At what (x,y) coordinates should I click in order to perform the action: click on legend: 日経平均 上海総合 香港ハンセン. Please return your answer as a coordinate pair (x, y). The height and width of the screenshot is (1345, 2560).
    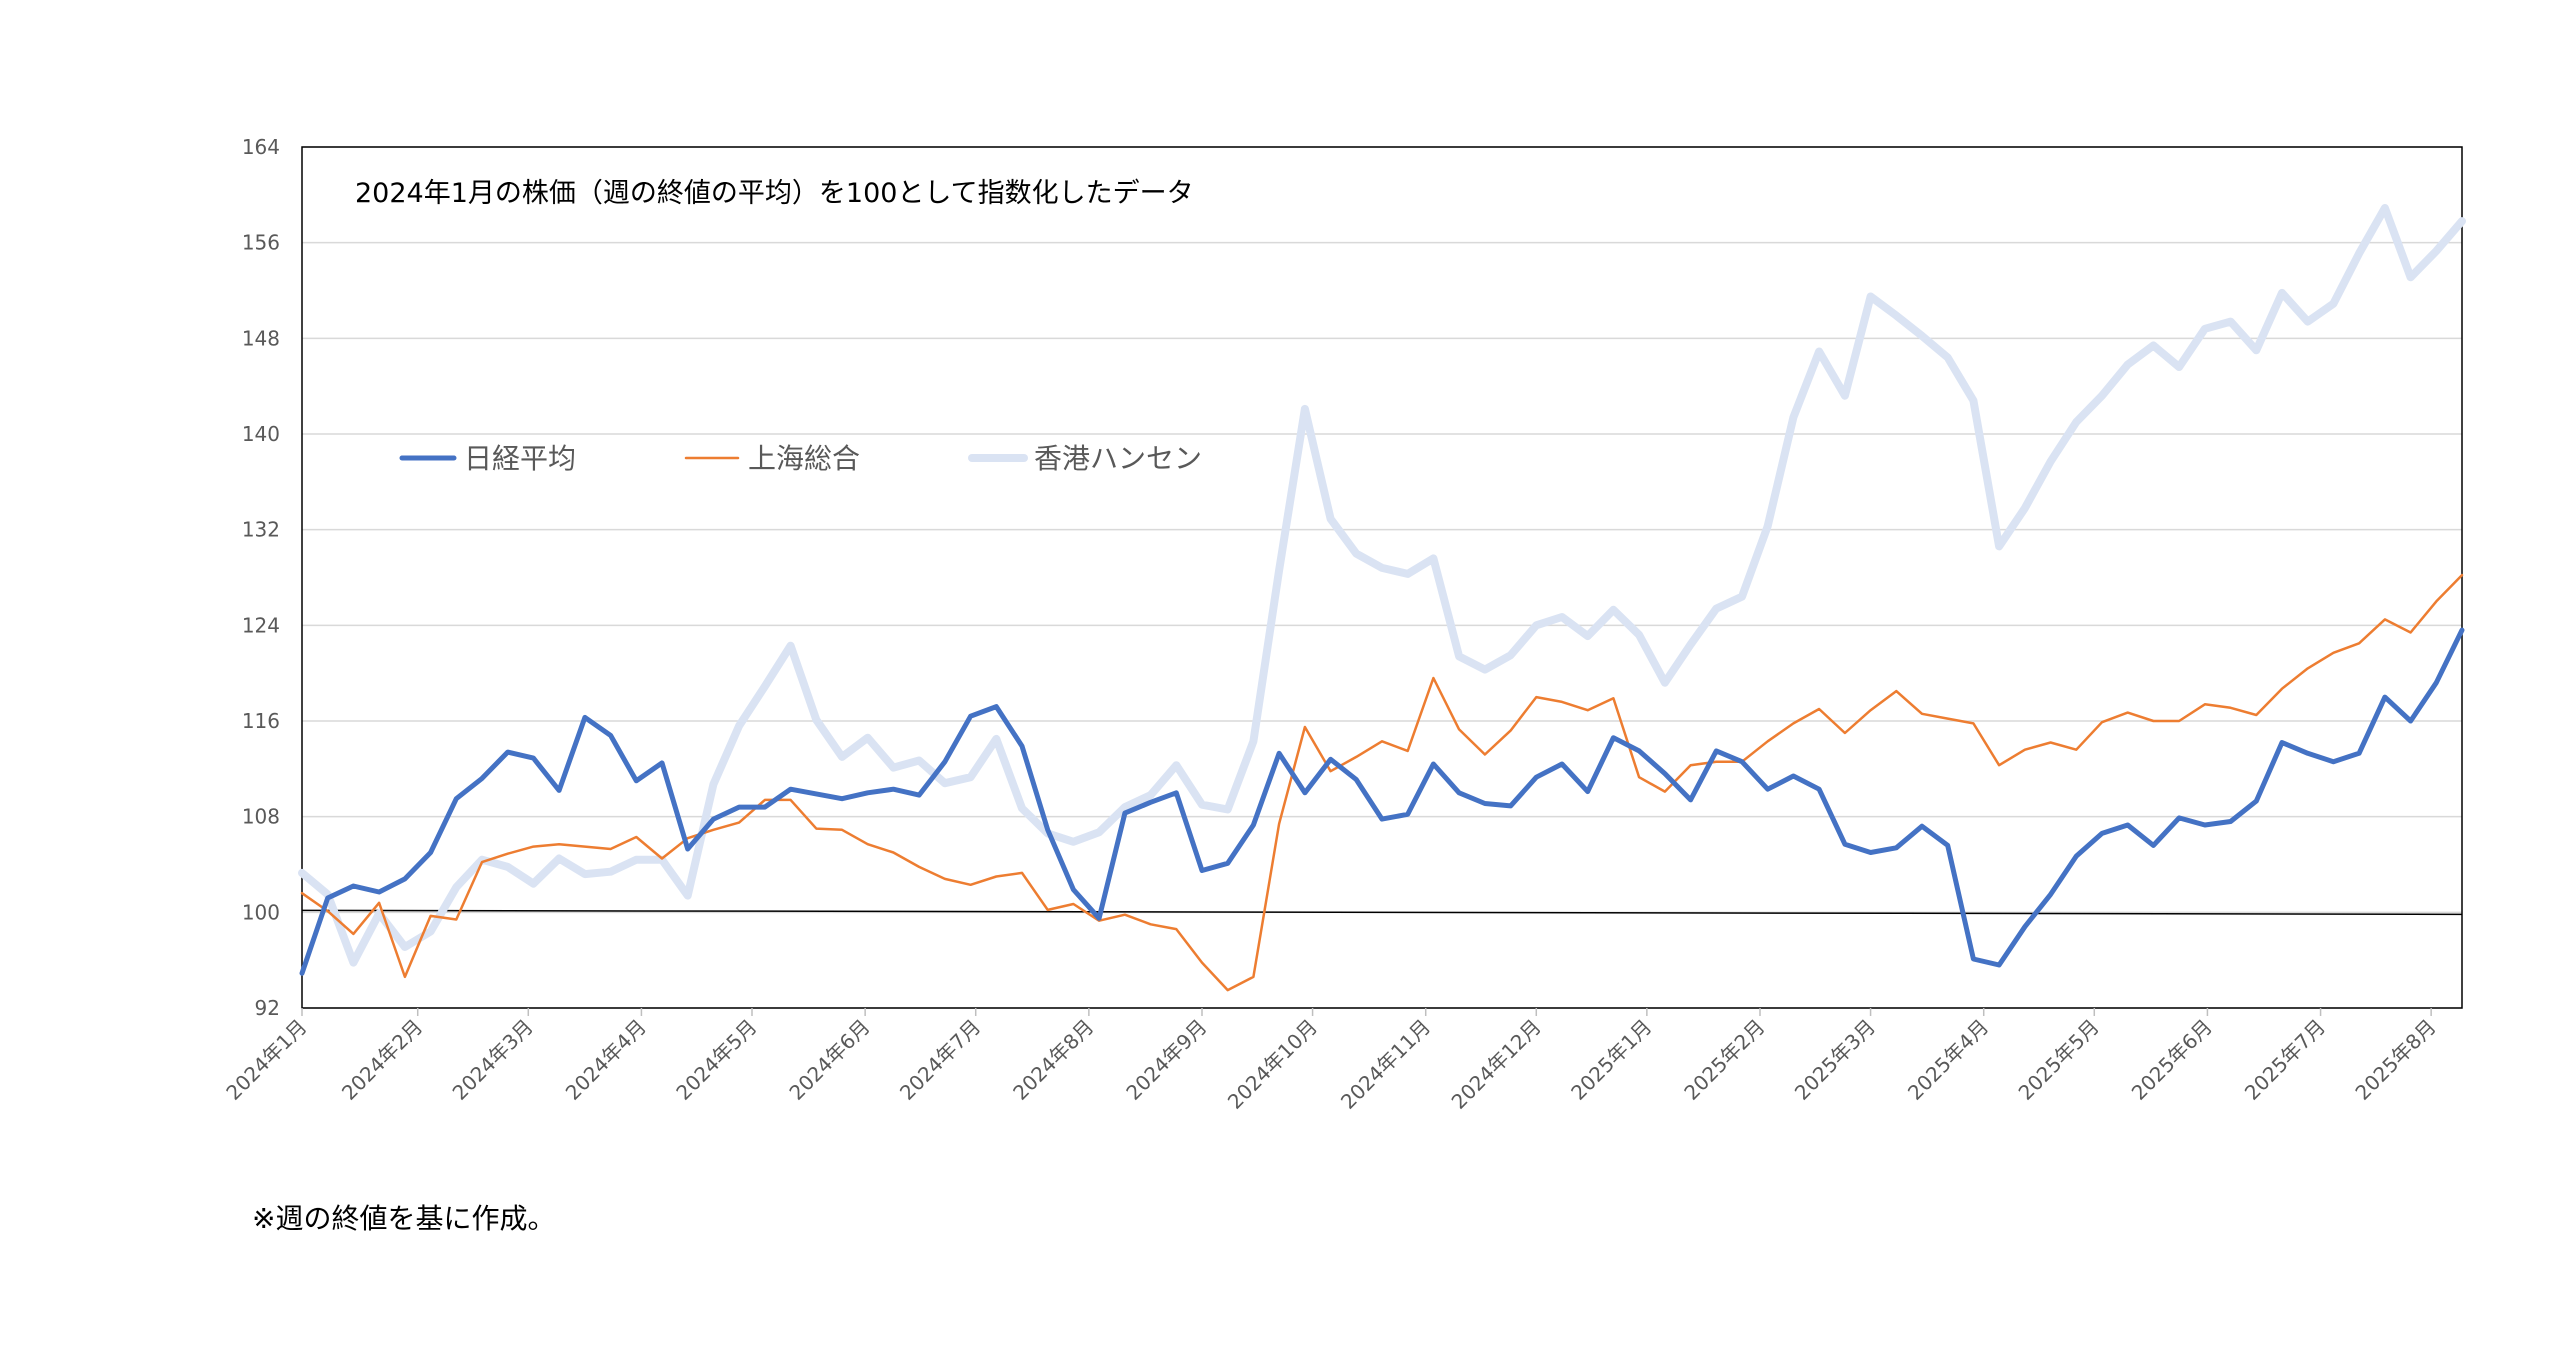
    Looking at the image, I should click on (800, 458).